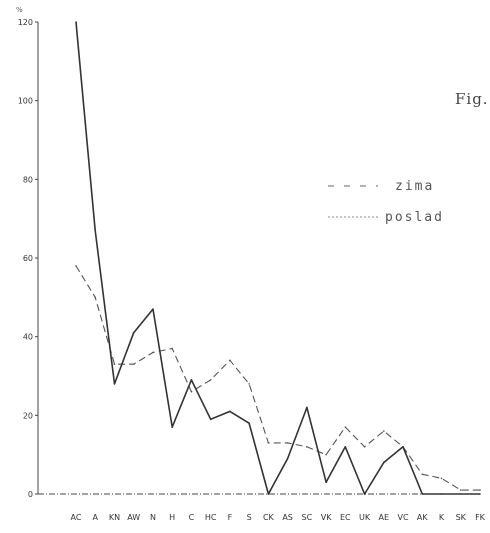  I want to click on x-category-label: SK, so click(461, 517).